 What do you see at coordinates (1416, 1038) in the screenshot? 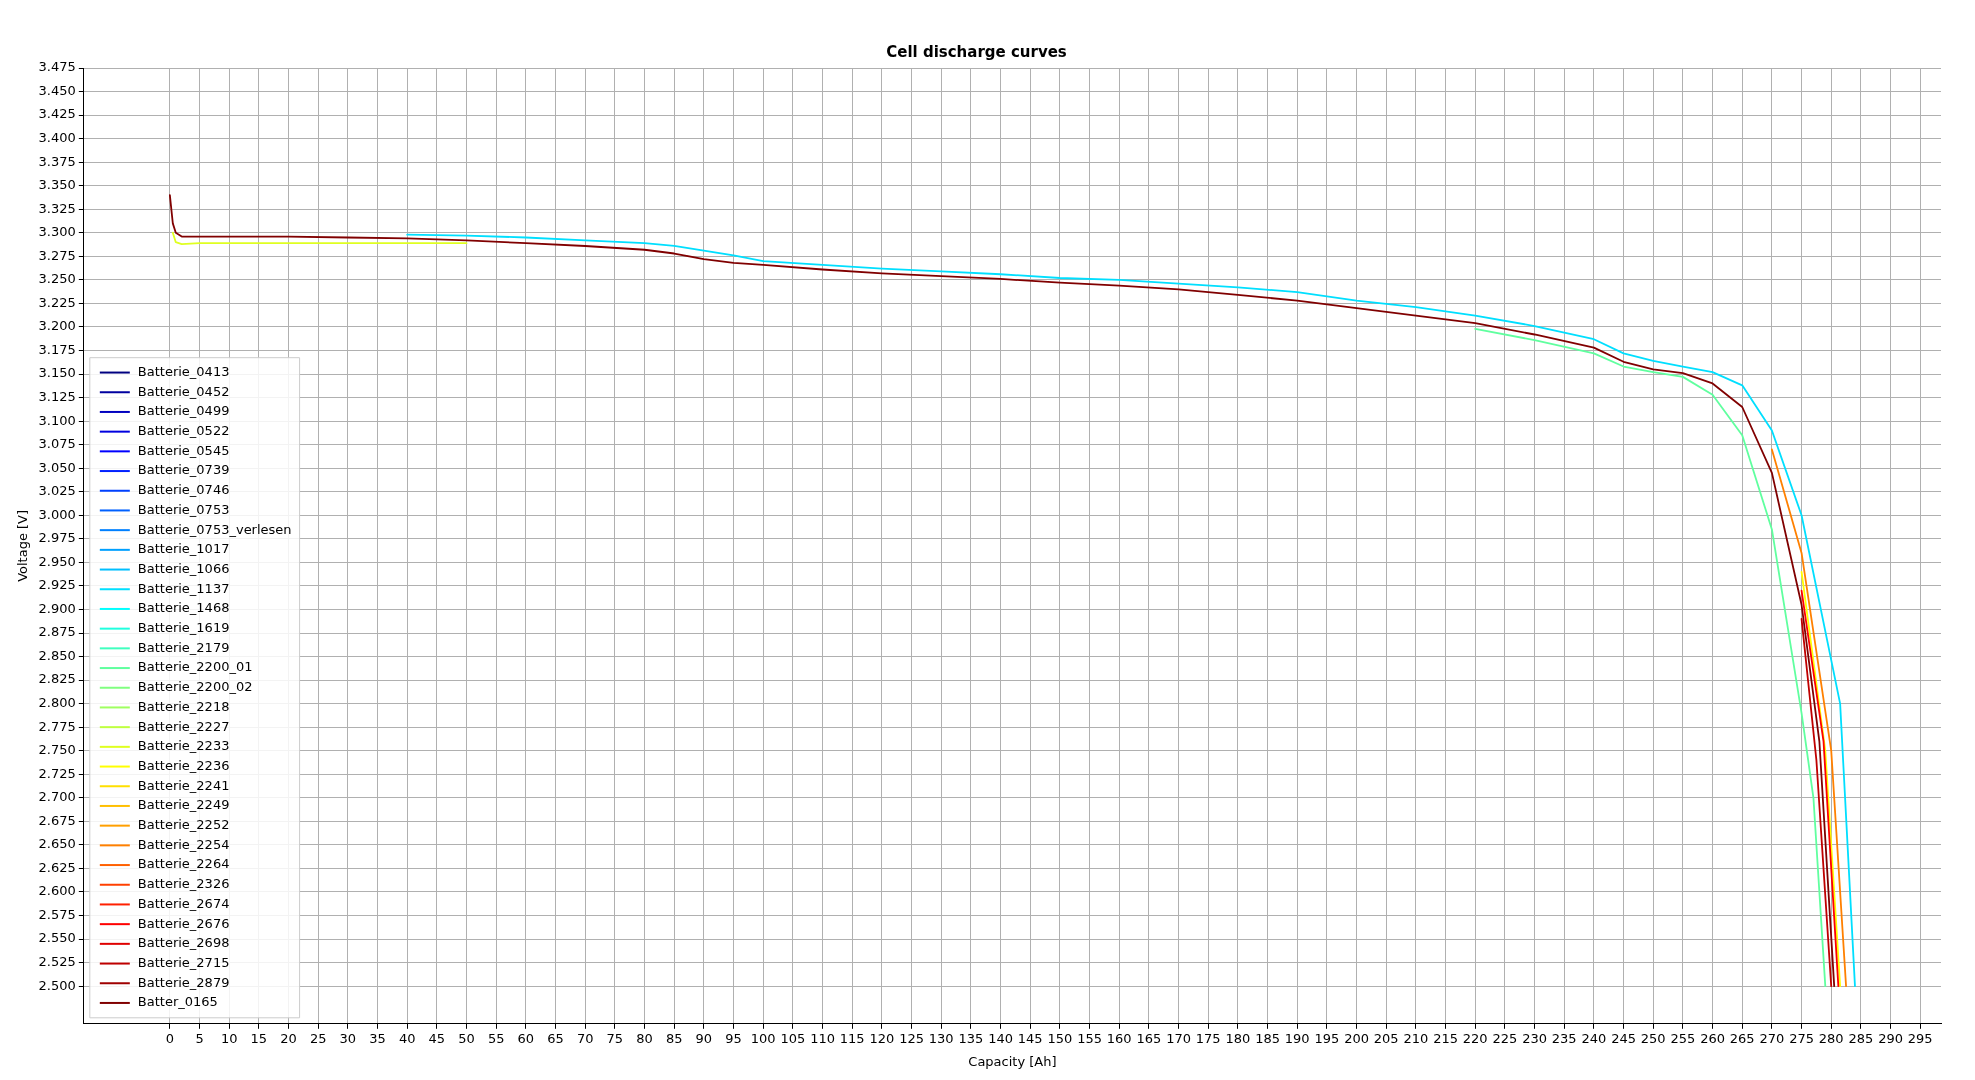
I see `x-tick-label: 210` at bounding box center [1416, 1038].